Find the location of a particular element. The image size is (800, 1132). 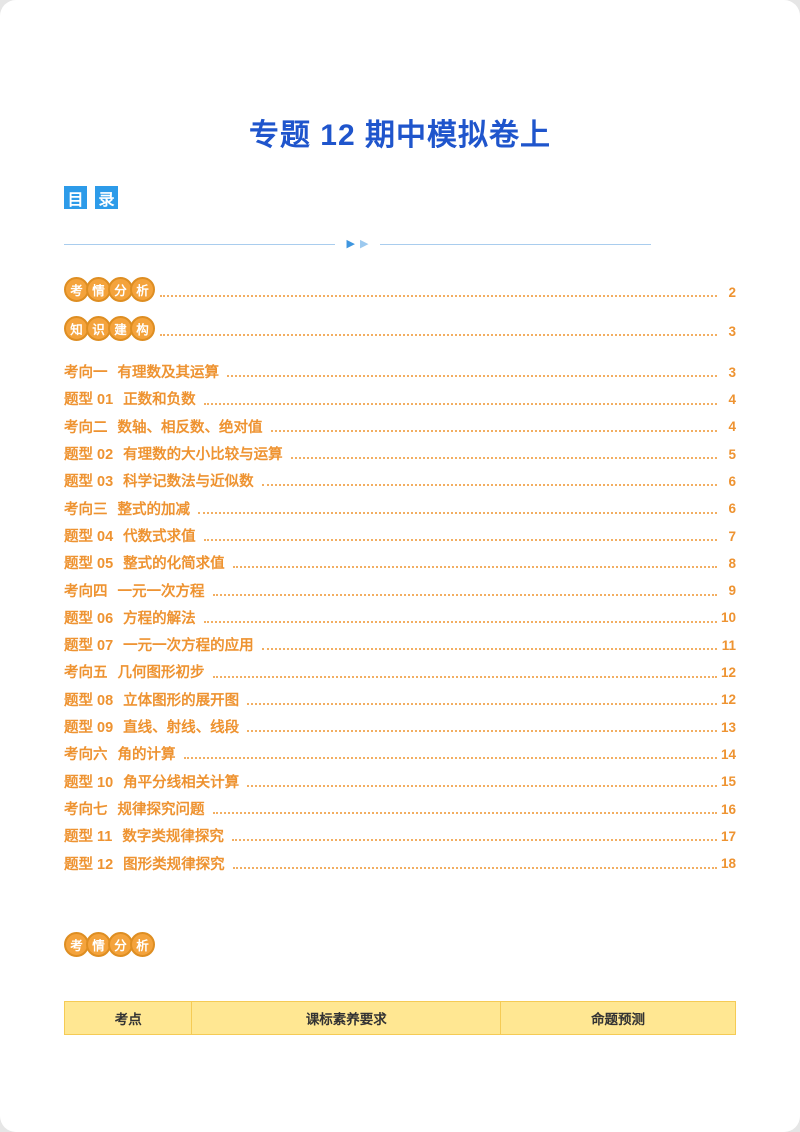

table-header-row: 考点 课标素养要求 命题预测 is located at coordinates (399, 1017).